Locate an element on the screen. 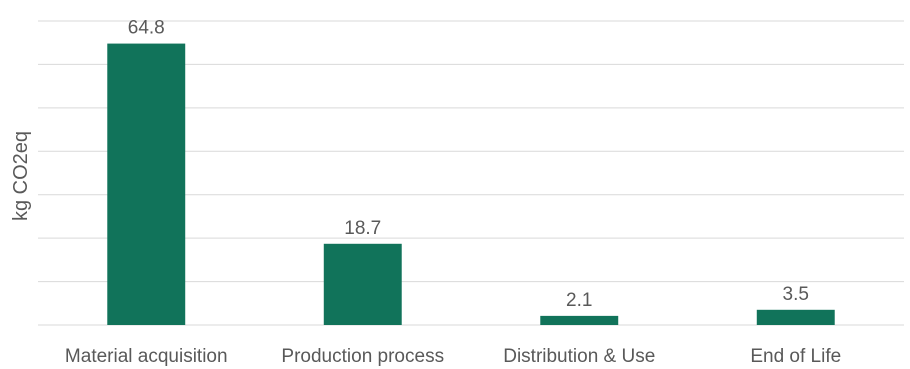 The width and height of the screenshot is (910, 369). data-label: 2.1 is located at coordinates (579, 300).